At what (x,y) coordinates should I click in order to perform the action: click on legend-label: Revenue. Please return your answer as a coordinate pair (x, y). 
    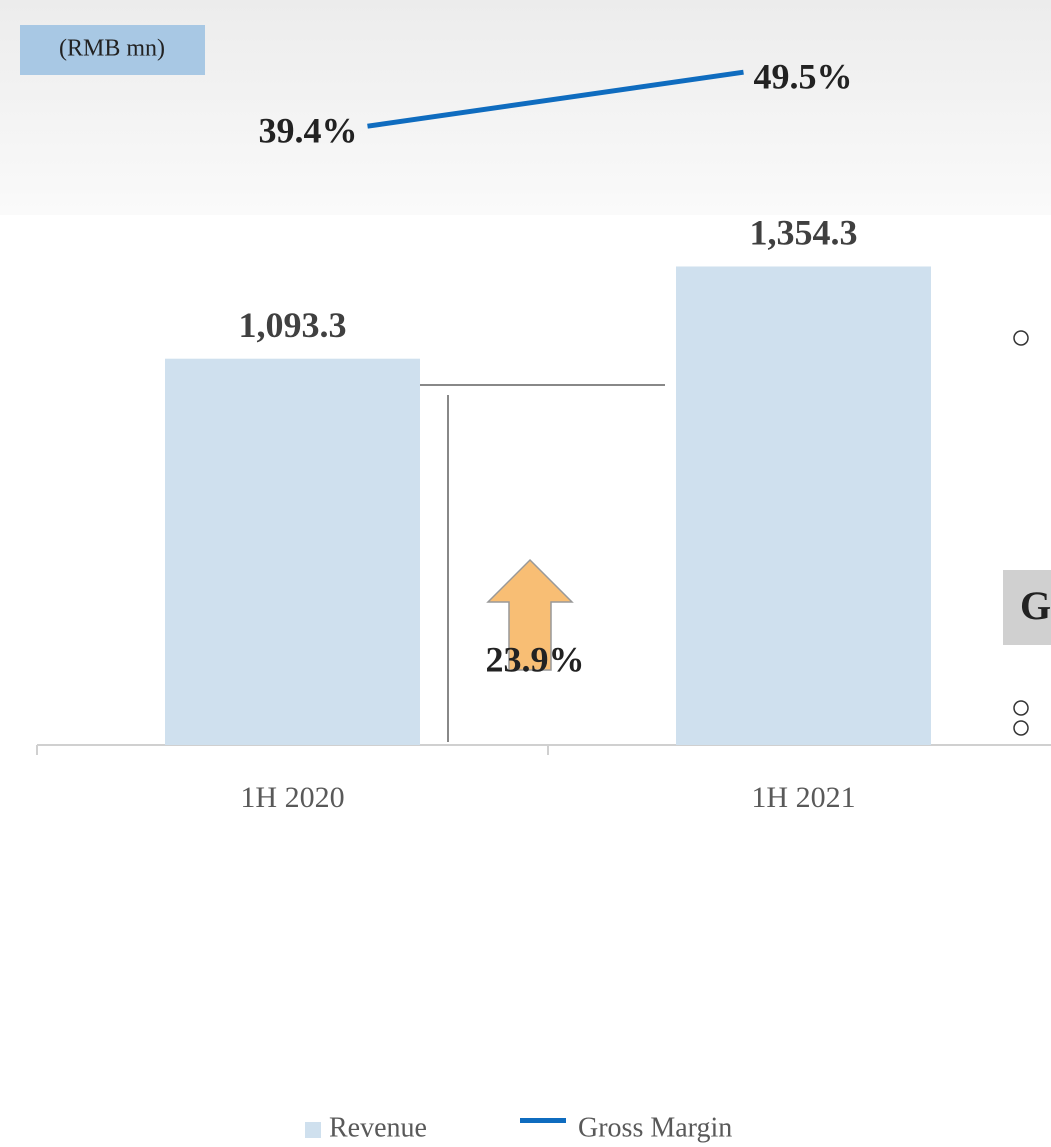
    Looking at the image, I should click on (378, 1127).